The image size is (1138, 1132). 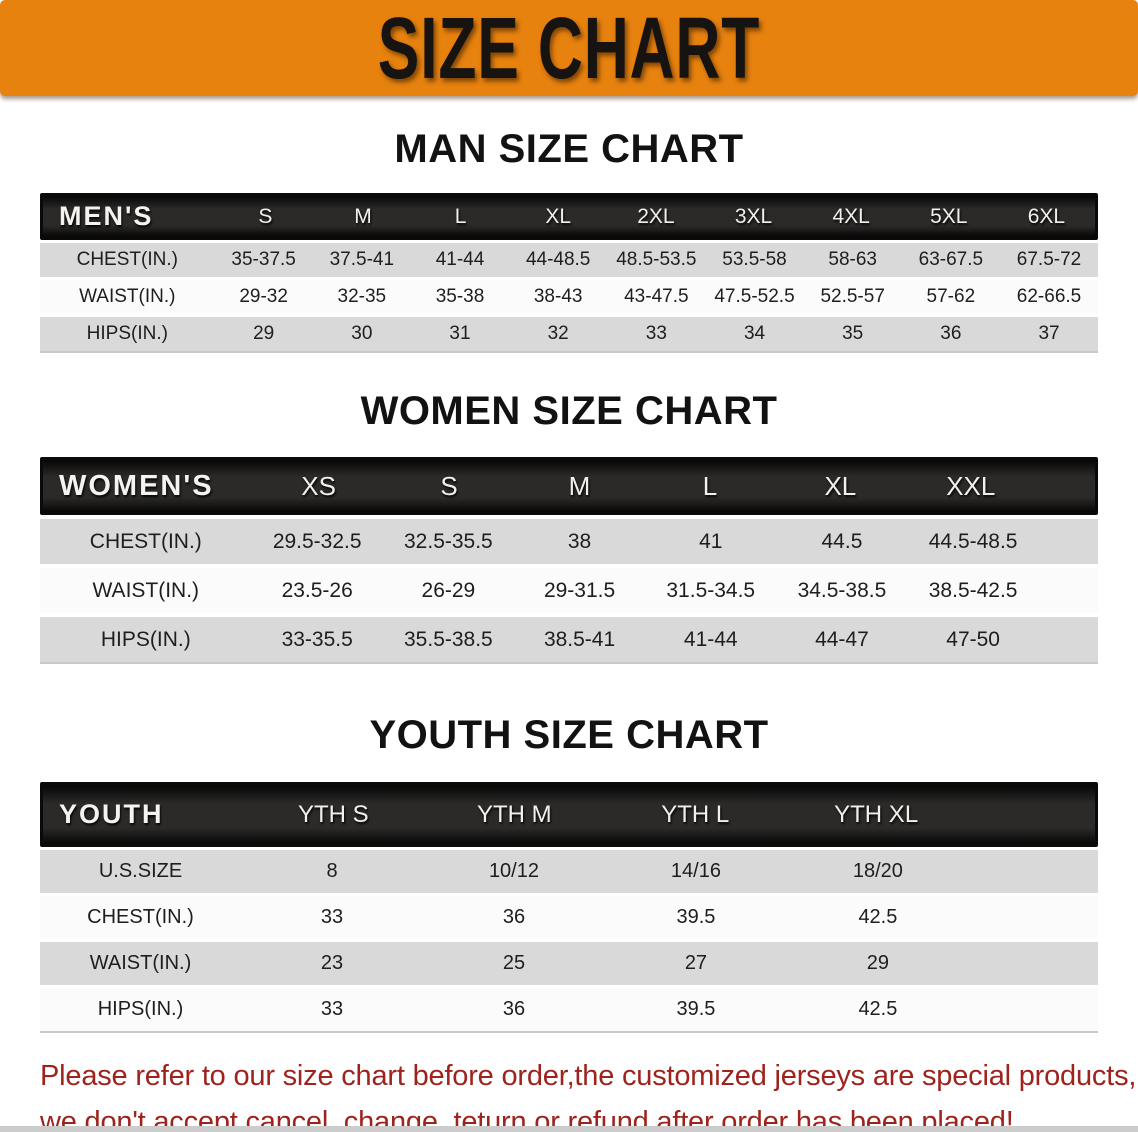 I want to click on value-cell: 43-47.5, so click(x=656, y=296).